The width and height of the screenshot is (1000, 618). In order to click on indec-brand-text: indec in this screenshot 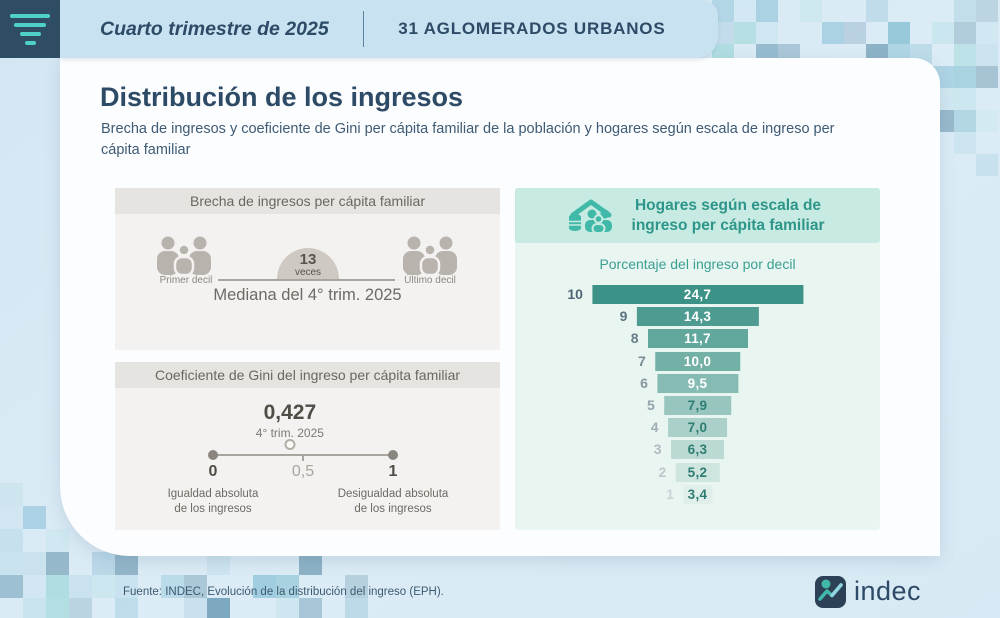, I will do `click(888, 591)`.